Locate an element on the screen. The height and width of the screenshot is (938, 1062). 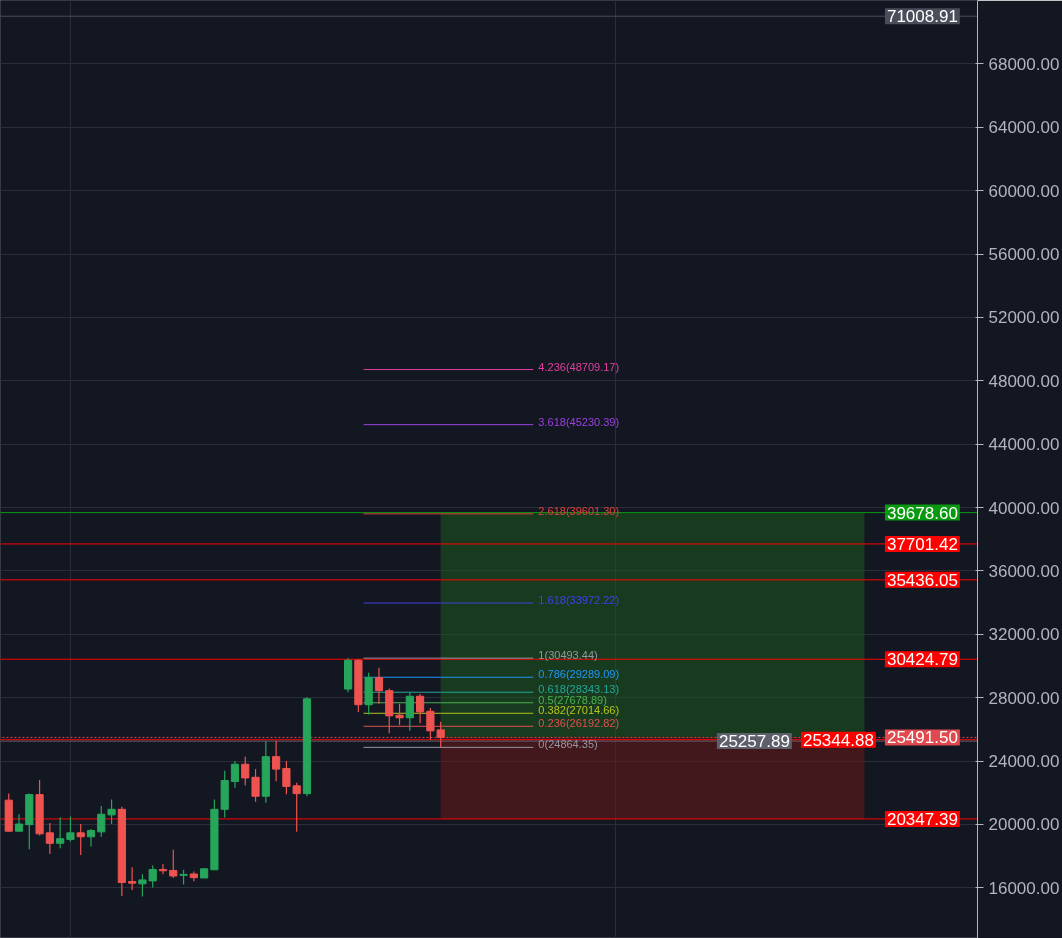
y-tick-label: 28000.00 is located at coordinates (1024, 698).